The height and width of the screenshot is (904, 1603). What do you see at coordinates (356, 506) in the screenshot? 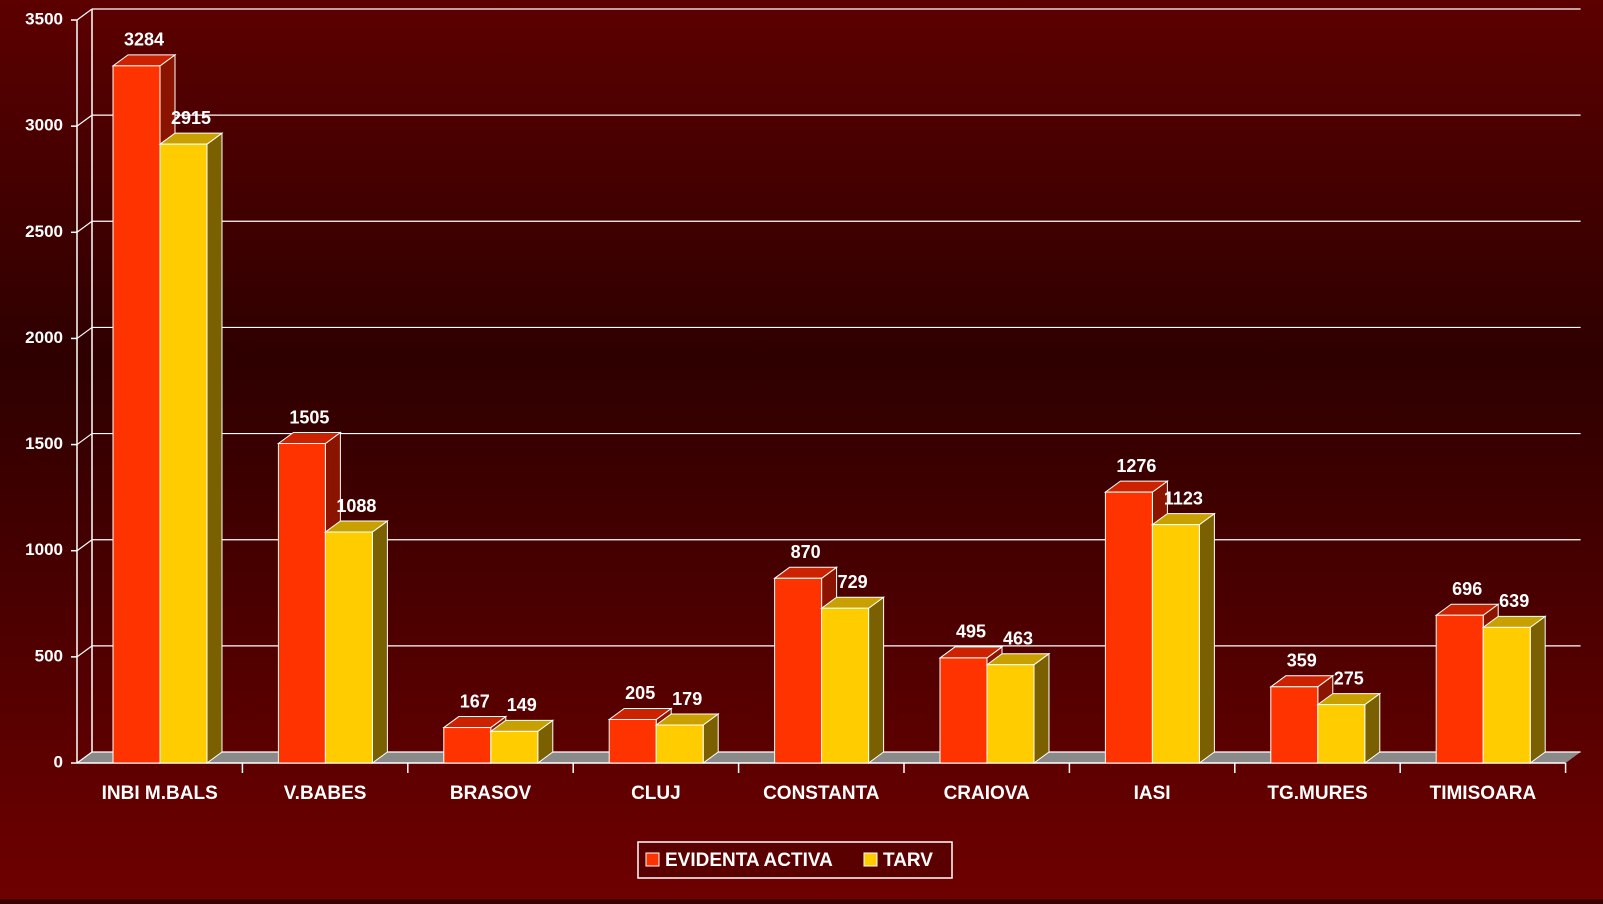
I see `data-label: 1088` at bounding box center [356, 506].